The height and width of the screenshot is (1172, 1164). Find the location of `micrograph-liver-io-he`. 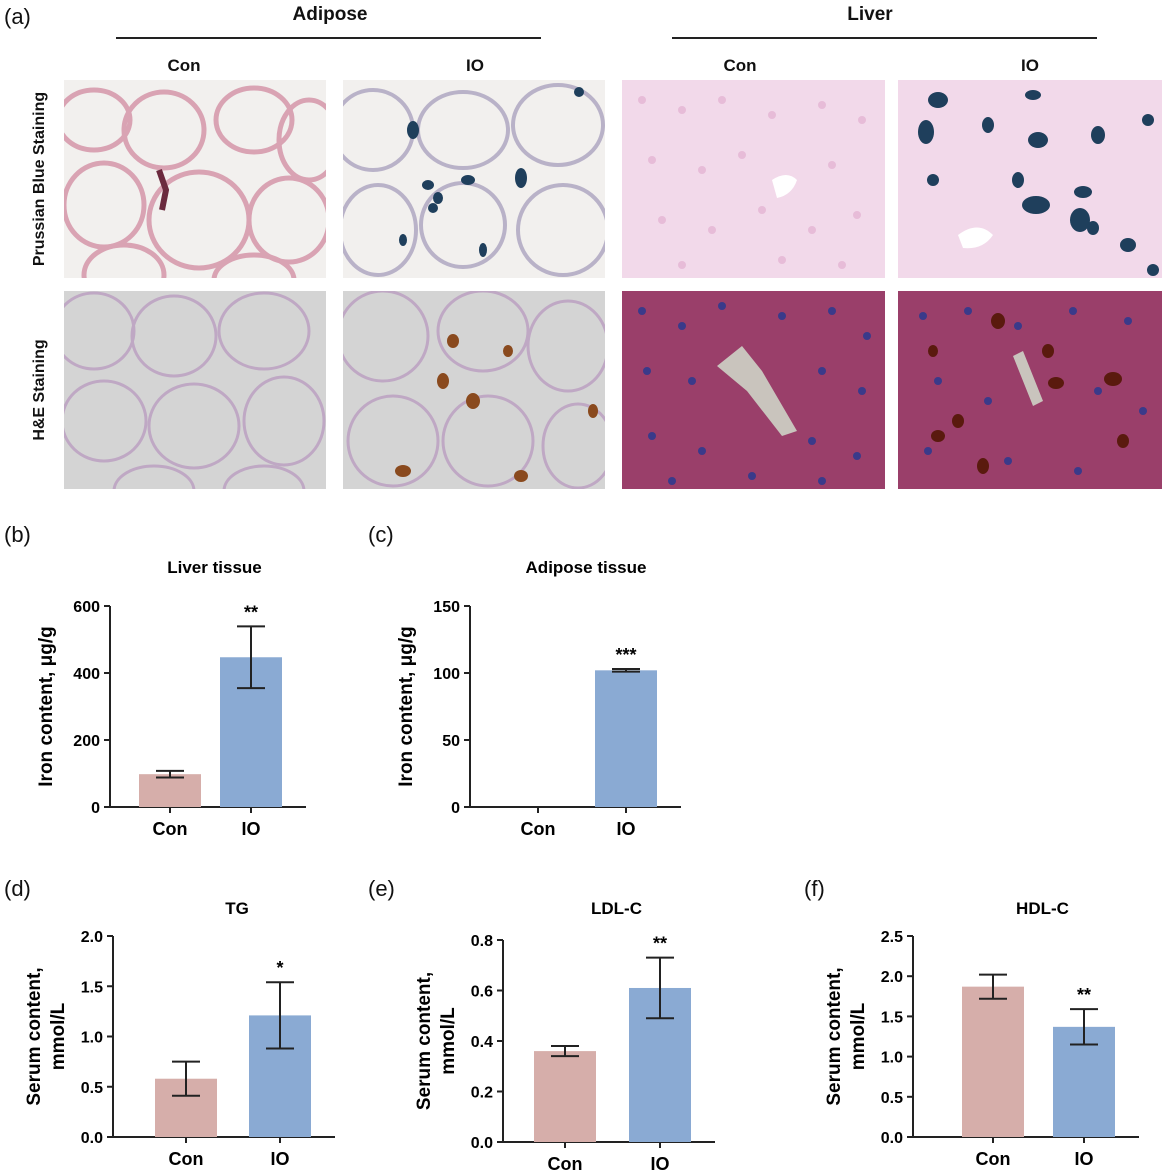

micrograph-liver-io-he is located at coordinates (1030, 390).